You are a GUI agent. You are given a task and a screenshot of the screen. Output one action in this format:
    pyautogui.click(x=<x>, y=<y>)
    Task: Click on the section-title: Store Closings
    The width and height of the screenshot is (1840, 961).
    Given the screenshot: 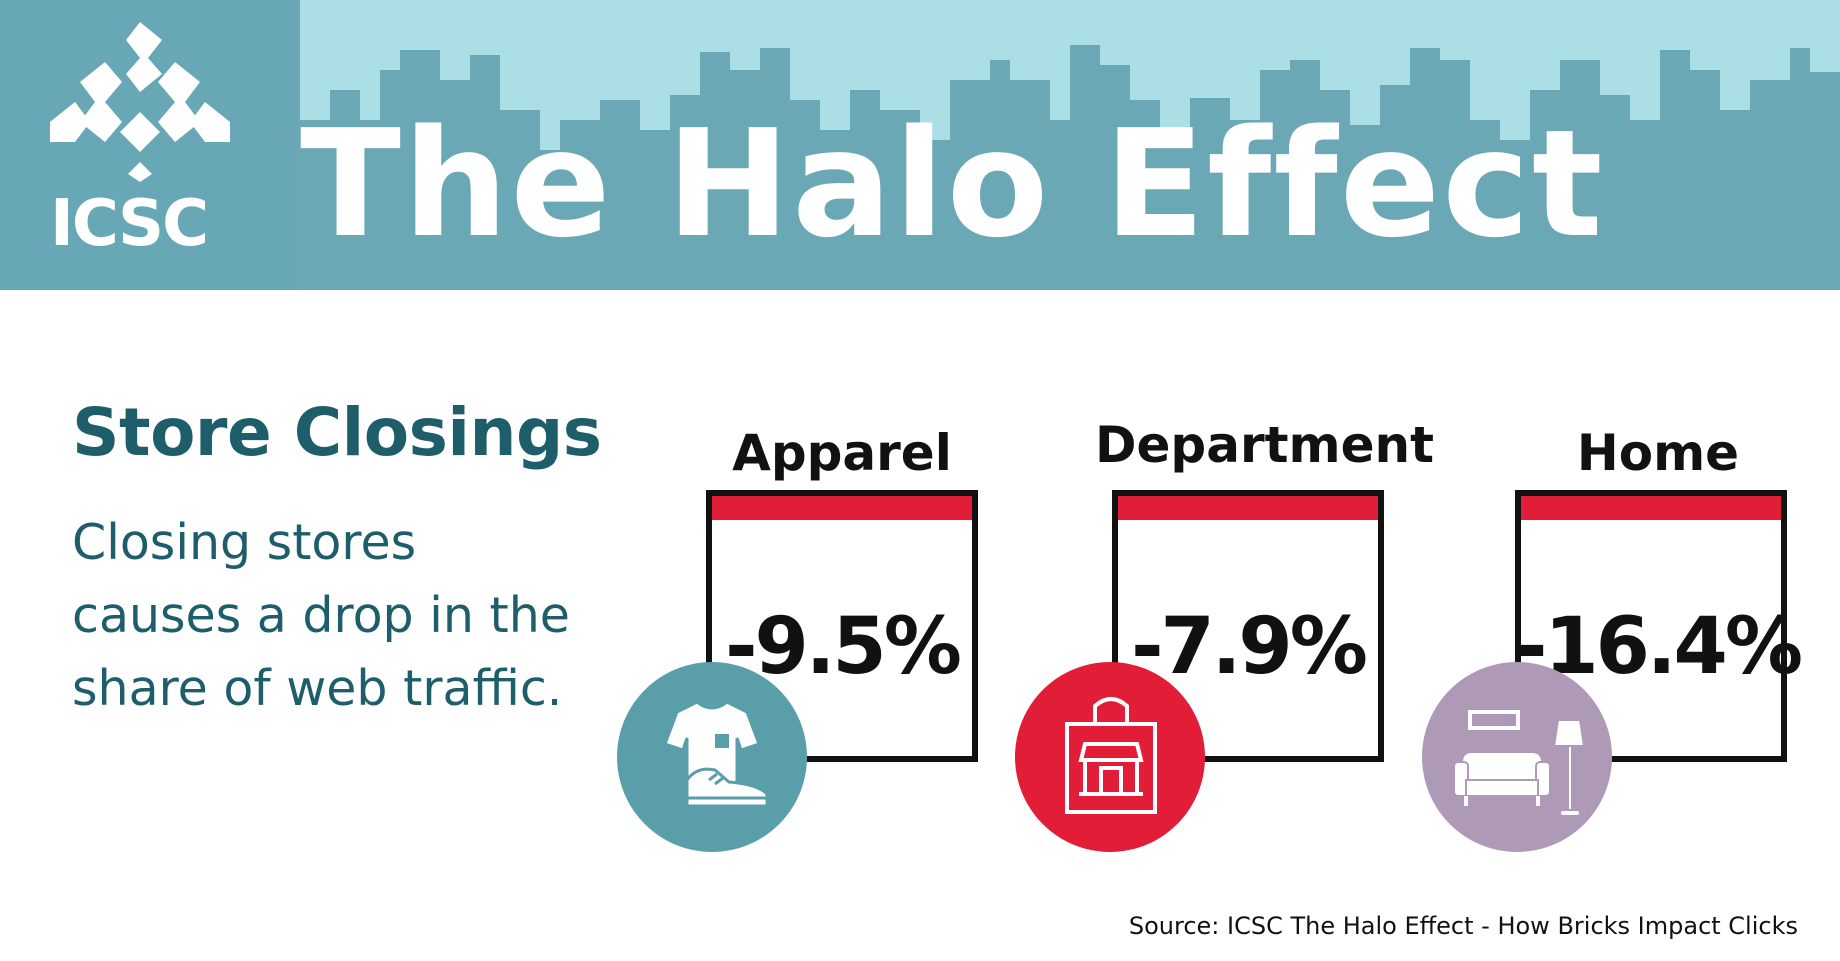 What is the action you would take?
    pyautogui.click(x=337, y=432)
    